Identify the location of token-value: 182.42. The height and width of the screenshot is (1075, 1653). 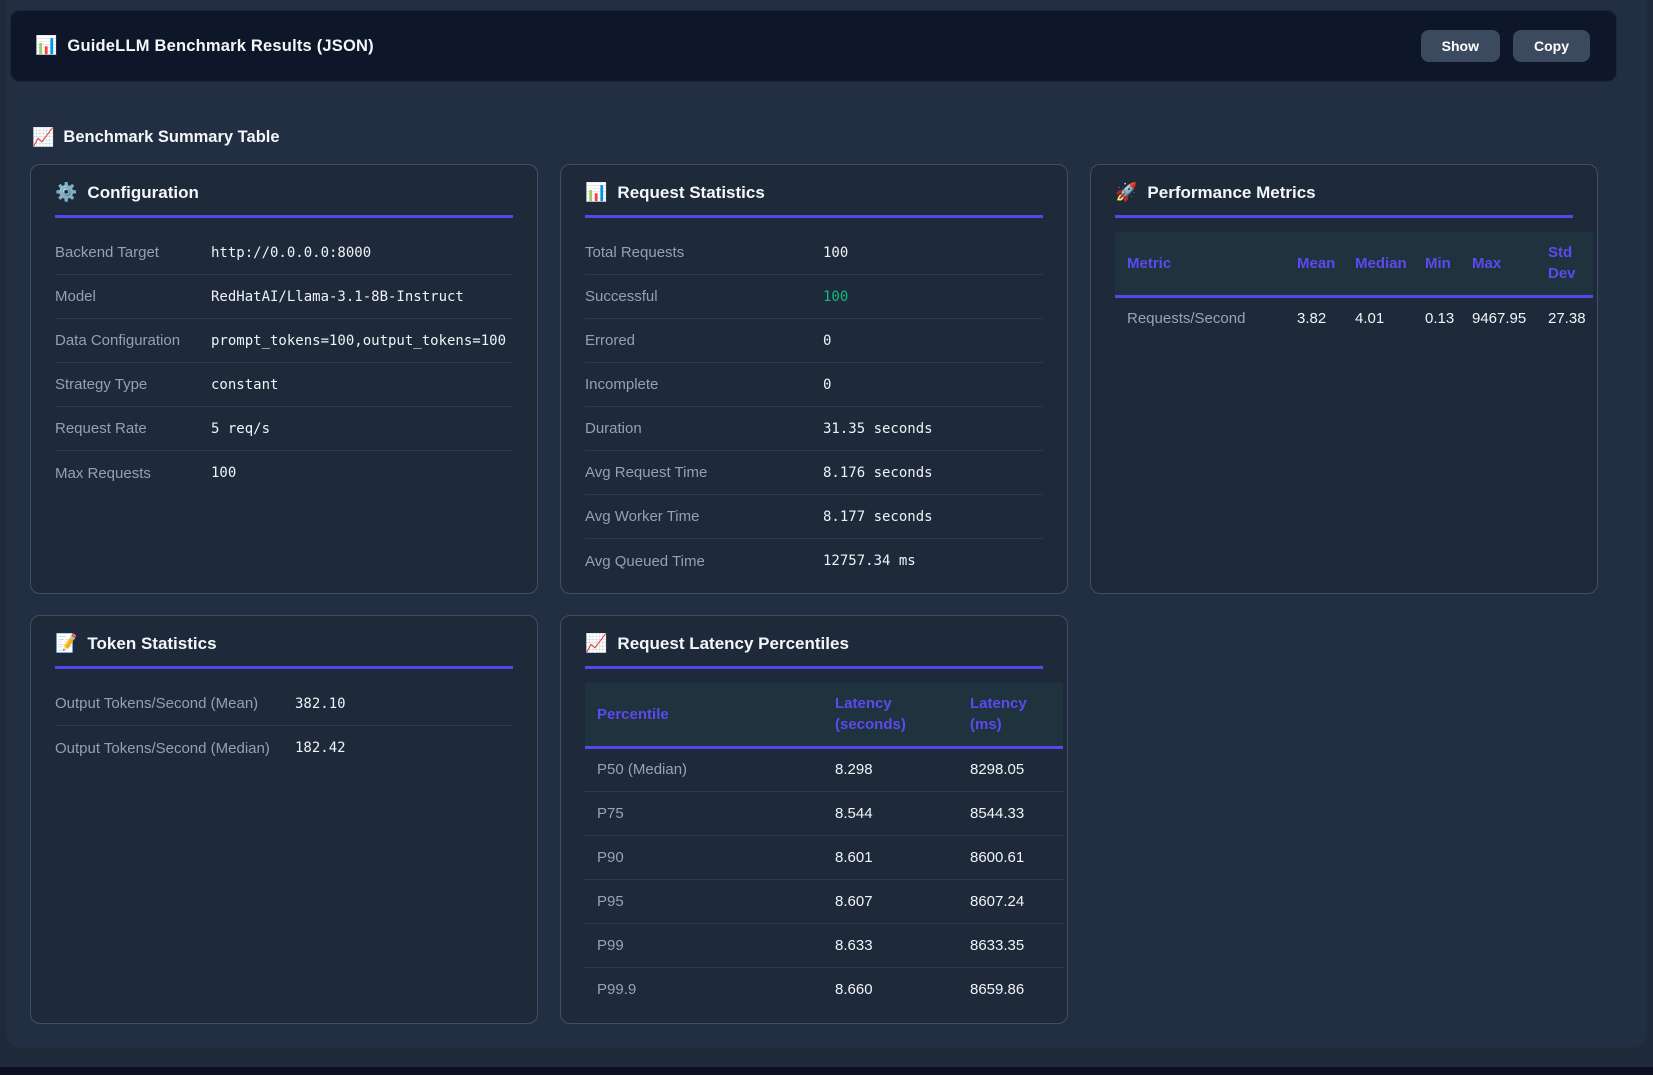
(320, 748).